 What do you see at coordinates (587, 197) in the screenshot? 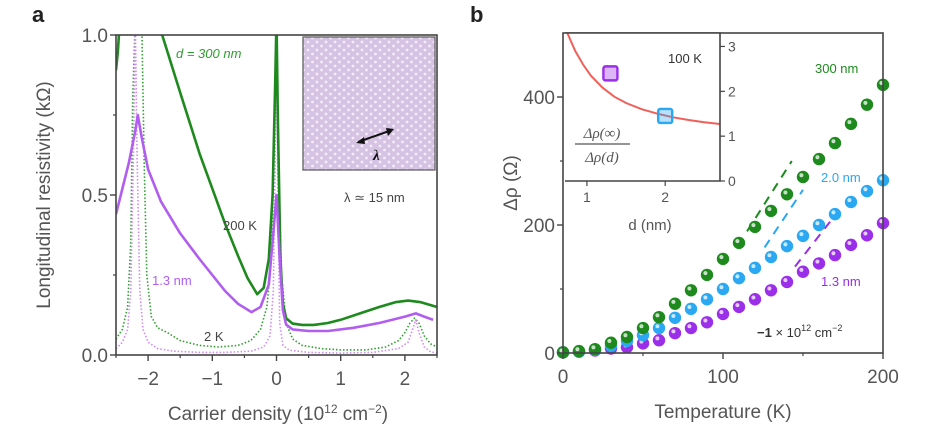
I see `inset-x-tick-label: 1` at bounding box center [587, 197].